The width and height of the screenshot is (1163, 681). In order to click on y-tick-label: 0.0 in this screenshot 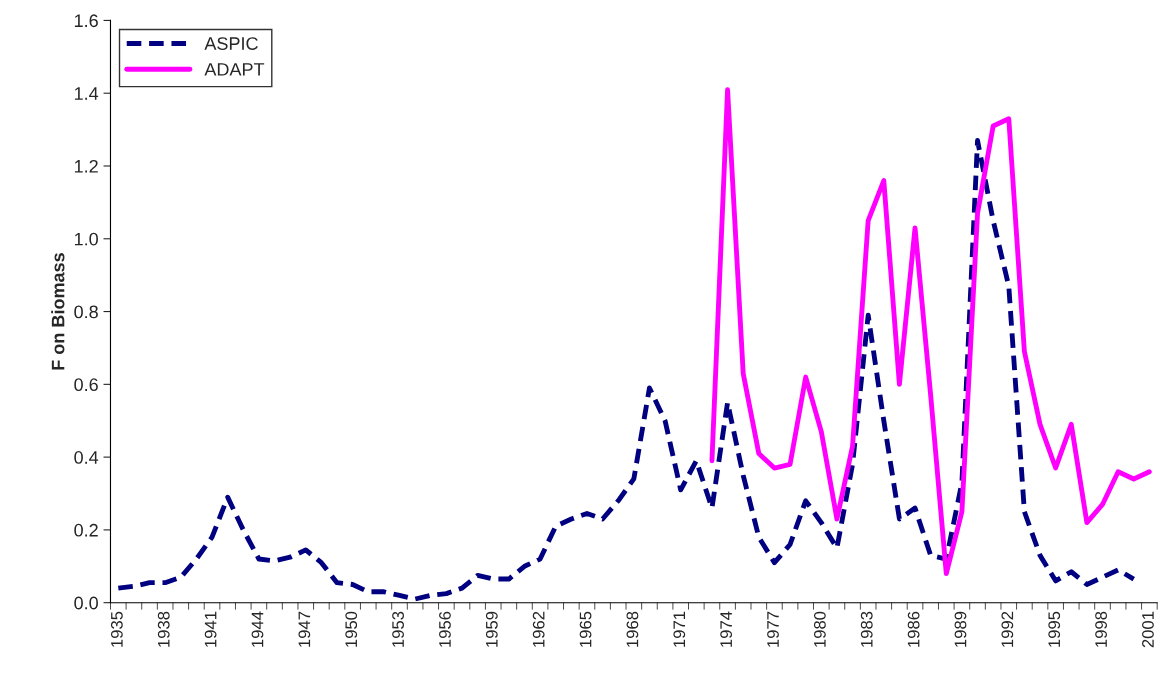, I will do `click(86, 603)`.